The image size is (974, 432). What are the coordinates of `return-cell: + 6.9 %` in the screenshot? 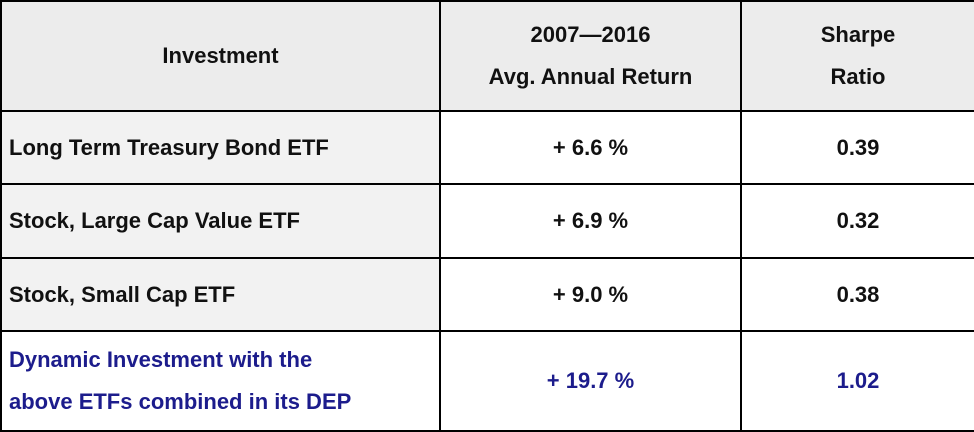 It's located at (590, 221).